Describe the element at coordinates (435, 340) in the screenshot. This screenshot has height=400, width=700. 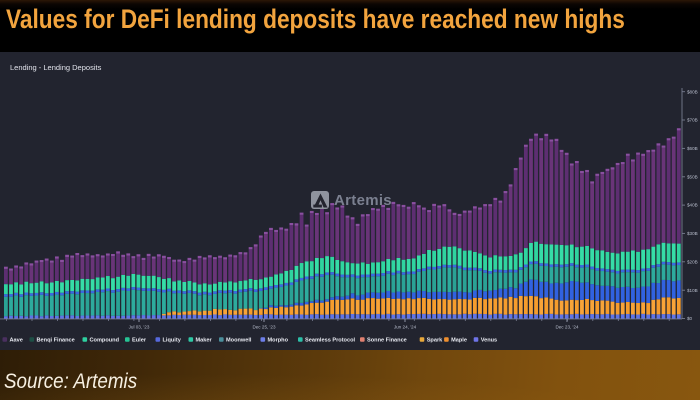
I see `svg-text: Spark` at that location.